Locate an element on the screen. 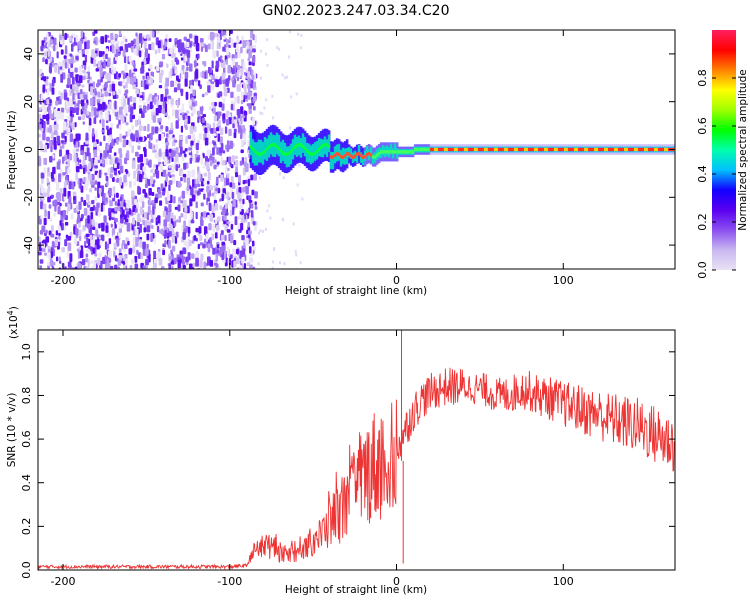  snr-y-multiplier: (x104) is located at coordinates (13, 322).